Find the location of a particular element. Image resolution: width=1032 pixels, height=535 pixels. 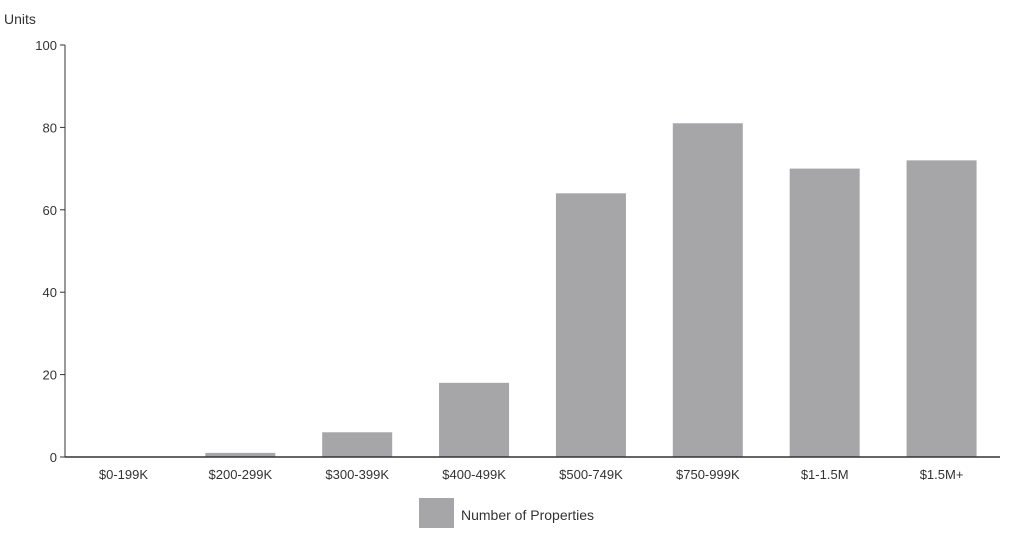

x-tick-label: $750-999K is located at coordinates (708, 474).